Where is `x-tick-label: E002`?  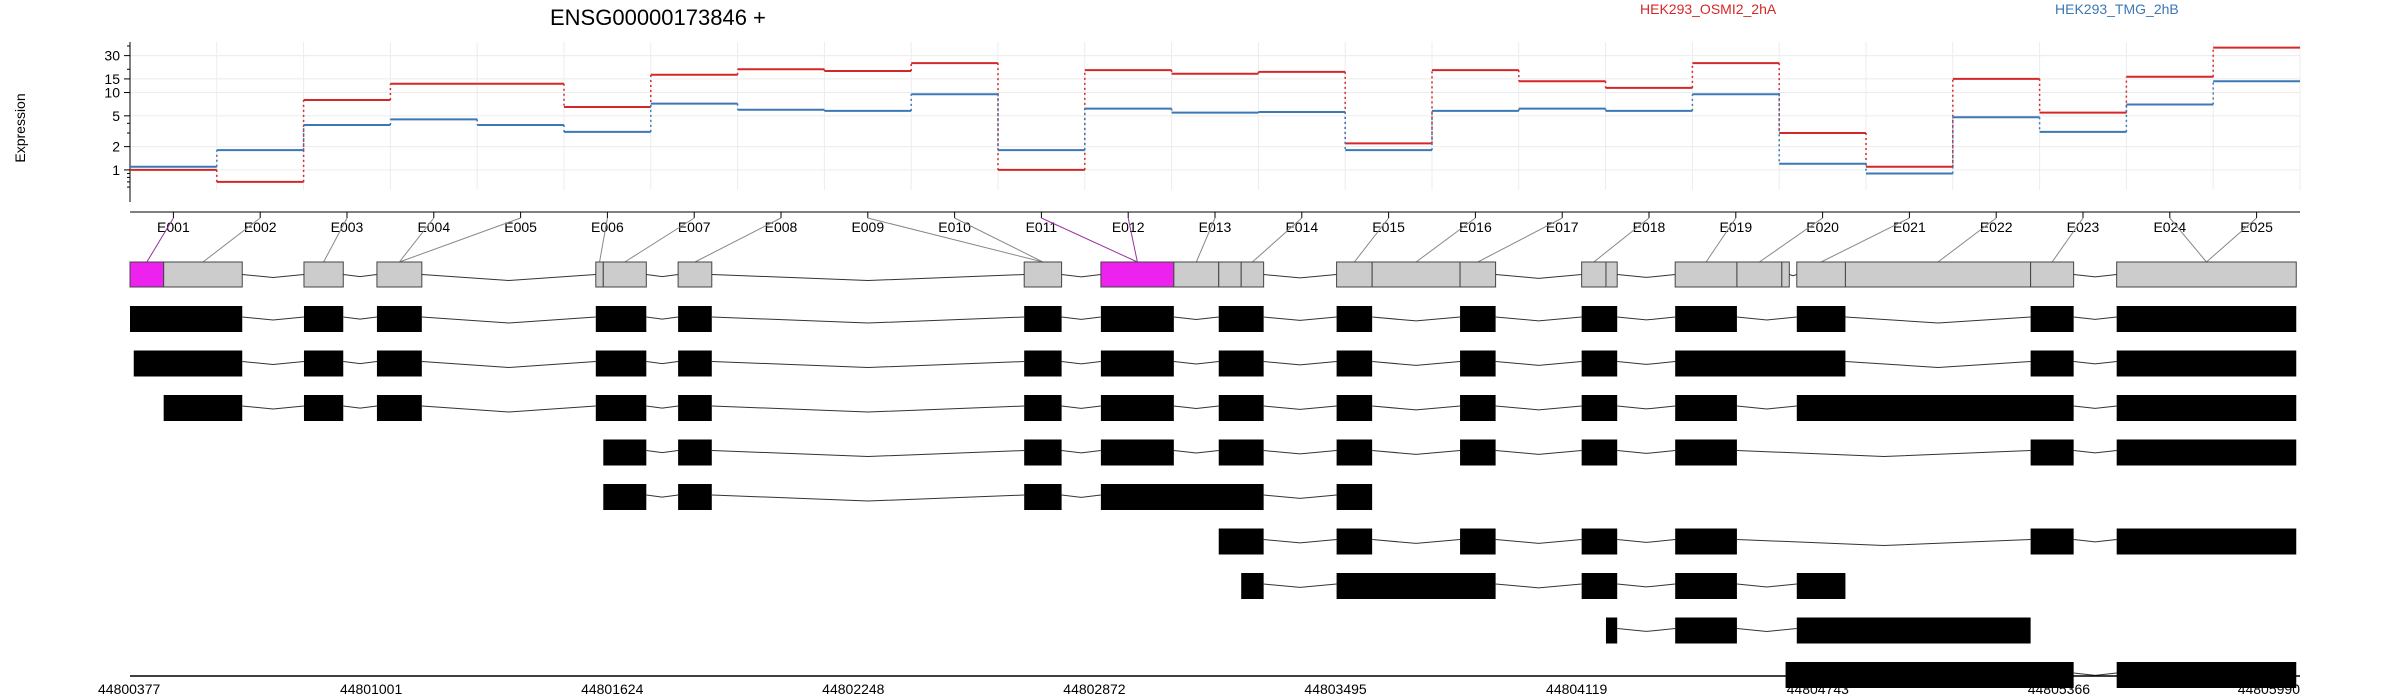
x-tick-label: E002 is located at coordinates (260, 227).